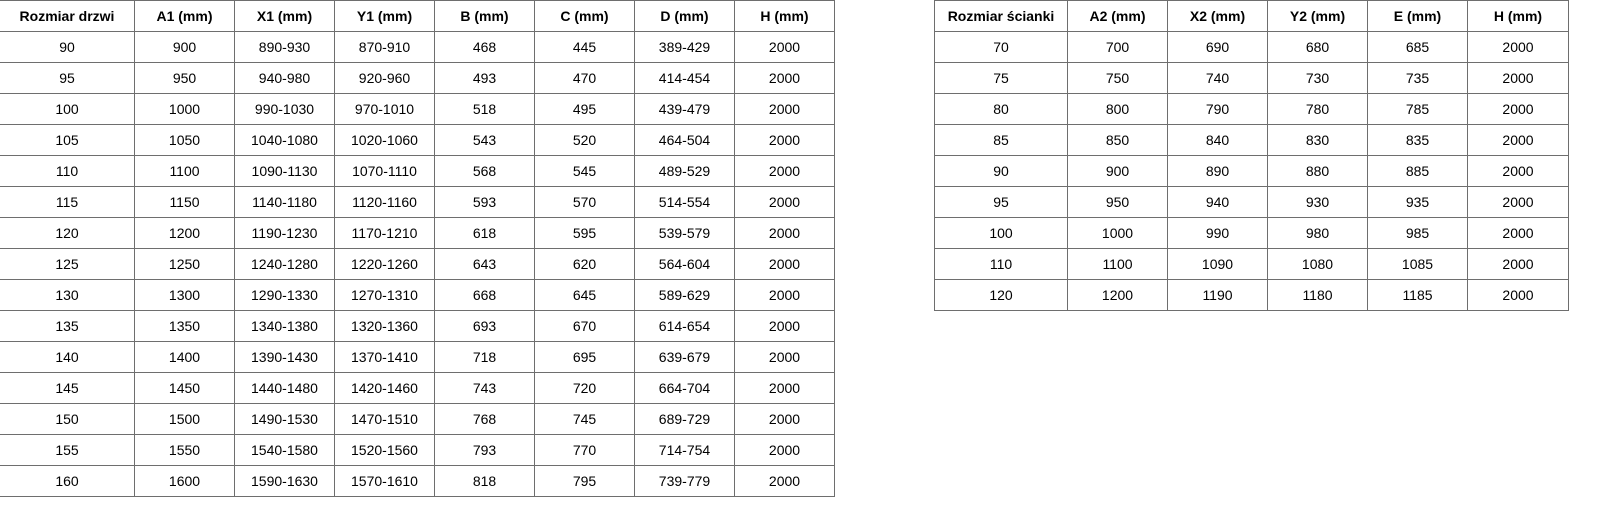  I want to click on table-cell: 1090, so click(1217, 264).